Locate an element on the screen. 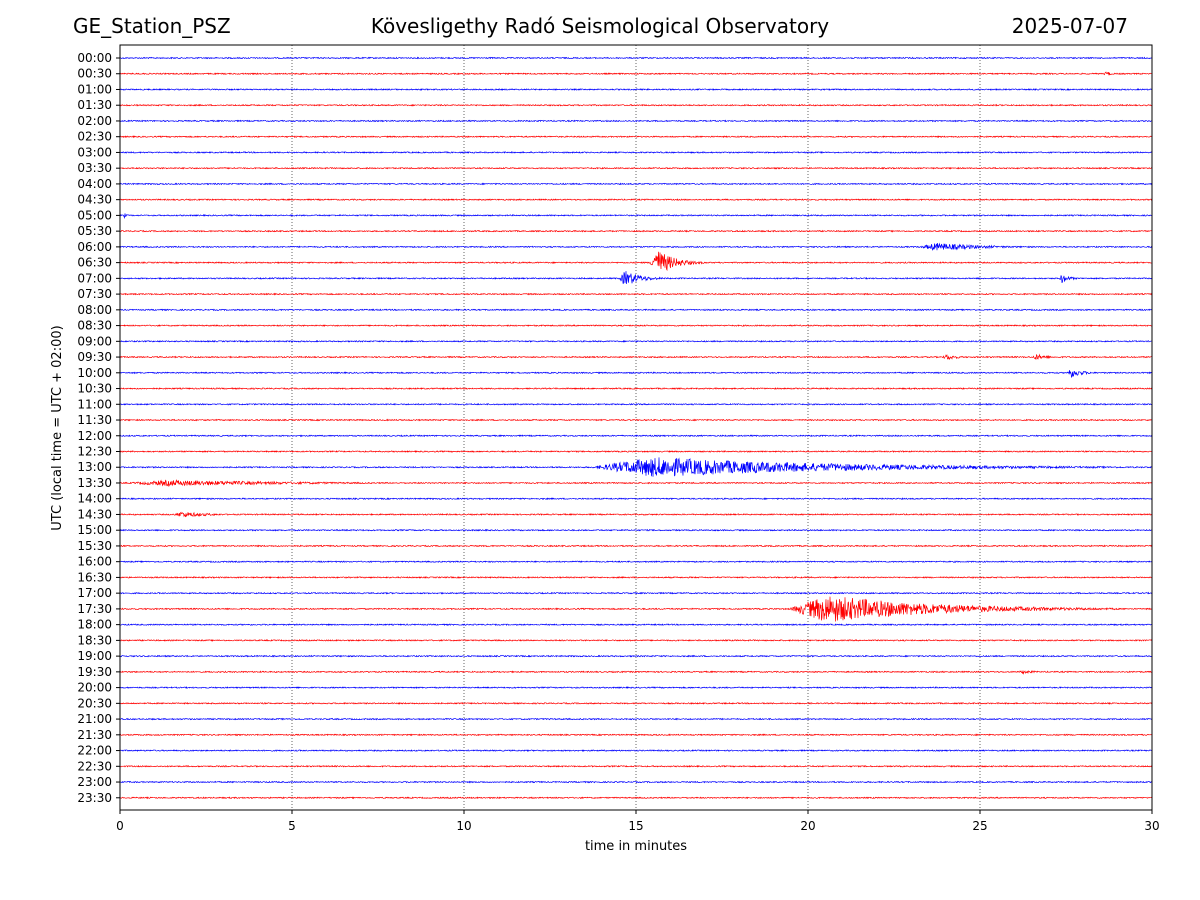 The width and height of the screenshot is (1200, 900). trace-2030 is located at coordinates (636, 703).